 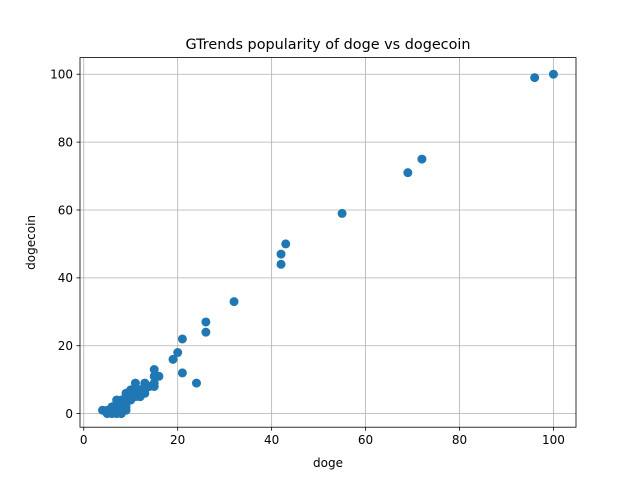 What do you see at coordinates (322, 437) in the screenshot?
I see `x-axis: 0 20 40 60 80 100` at bounding box center [322, 437].